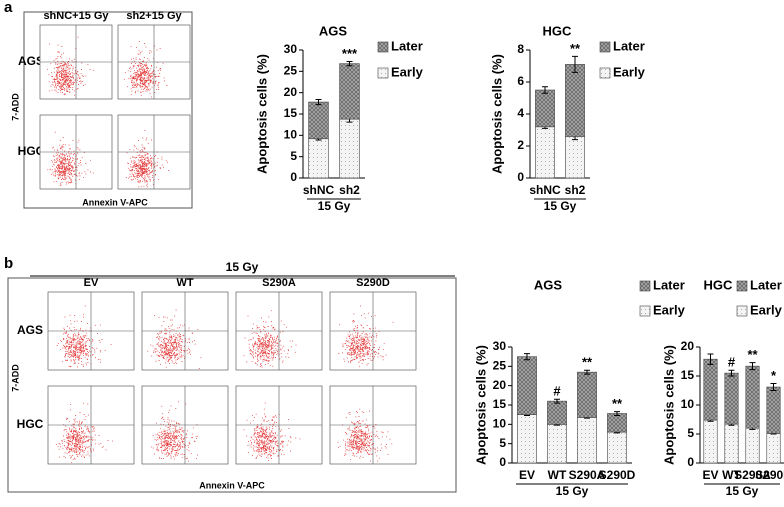 The image size is (784, 507). I want to click on y-tick-label: 6, so click(520, 81).